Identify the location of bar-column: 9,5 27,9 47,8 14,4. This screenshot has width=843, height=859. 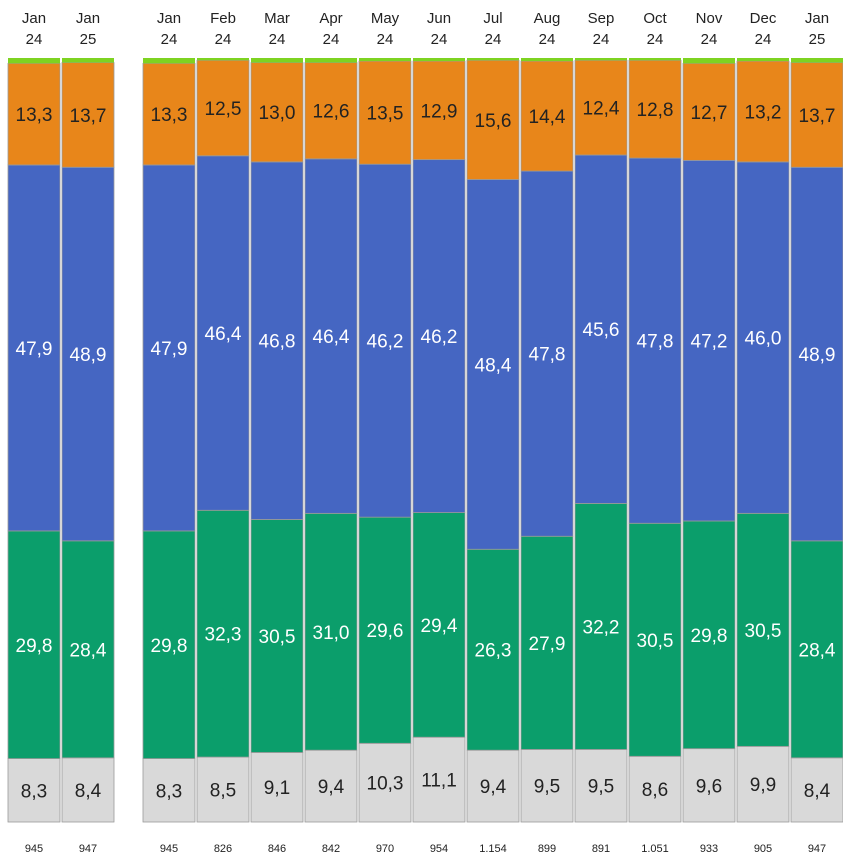
(547, 440).